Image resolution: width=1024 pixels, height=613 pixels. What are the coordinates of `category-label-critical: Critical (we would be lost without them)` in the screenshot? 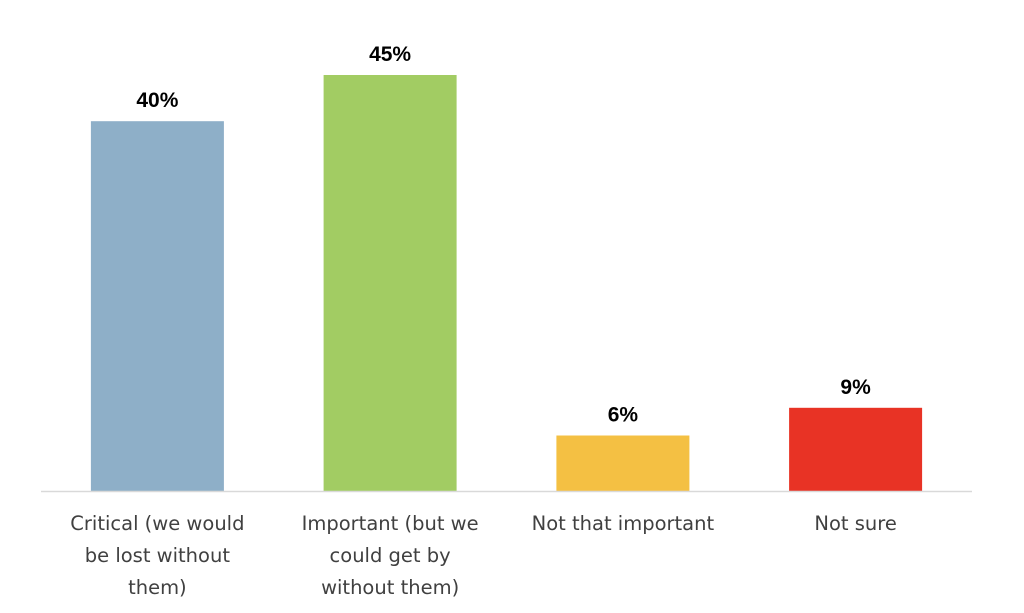 It's located at (157, 556).